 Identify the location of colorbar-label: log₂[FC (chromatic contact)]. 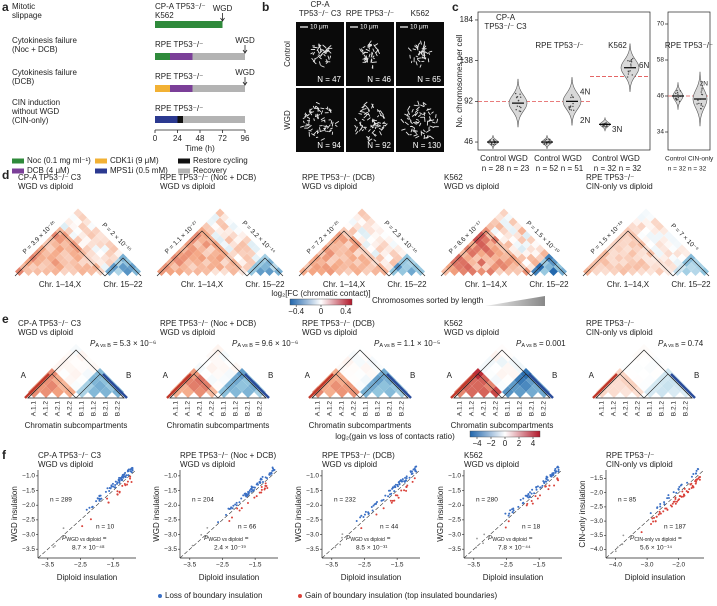
(320, 293).